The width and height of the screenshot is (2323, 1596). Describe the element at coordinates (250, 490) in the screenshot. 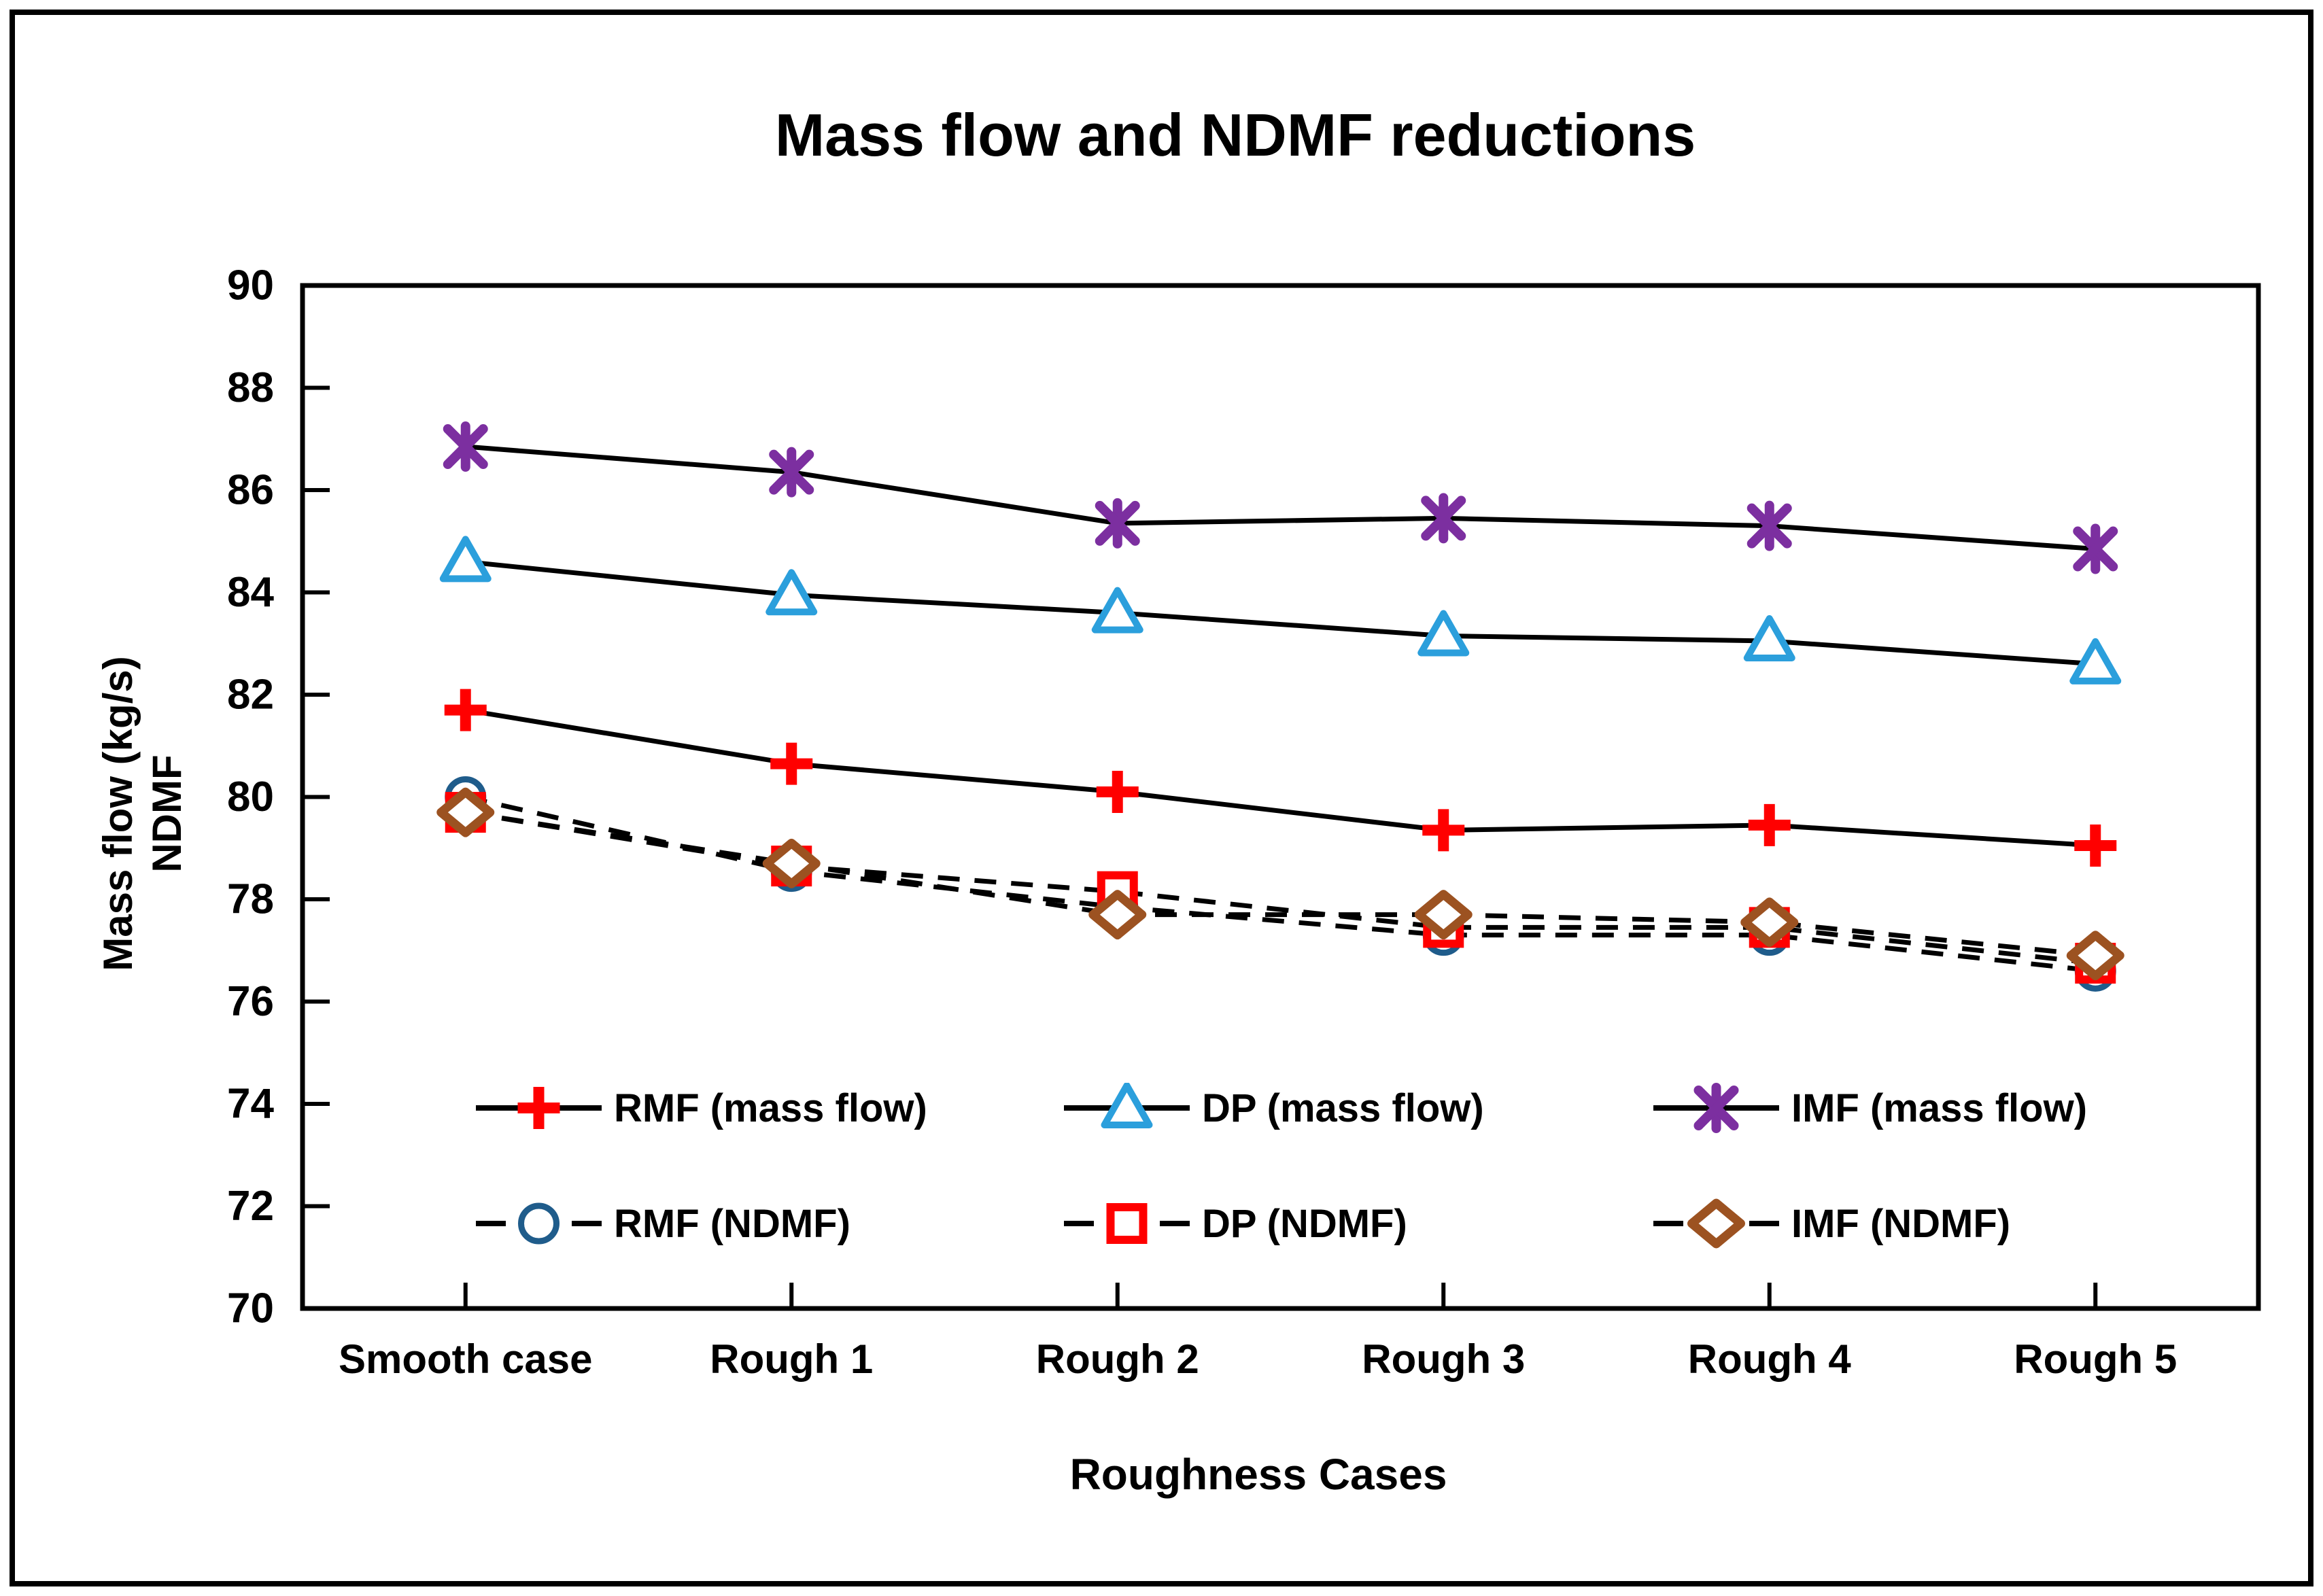

I see `svg-text: 86` at that location.